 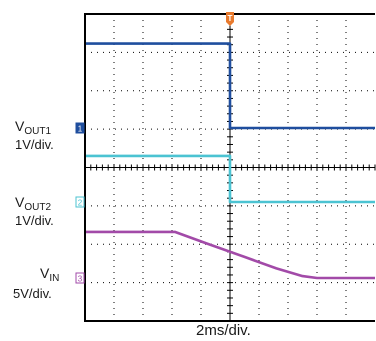 I want to click on ch1-scale: 1V/div., so click(x=34, y=144).